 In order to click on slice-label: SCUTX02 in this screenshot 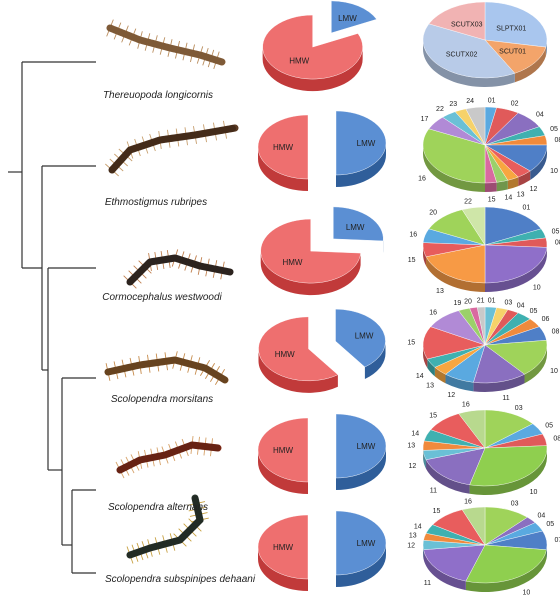, I will do `click(462, 54)`.